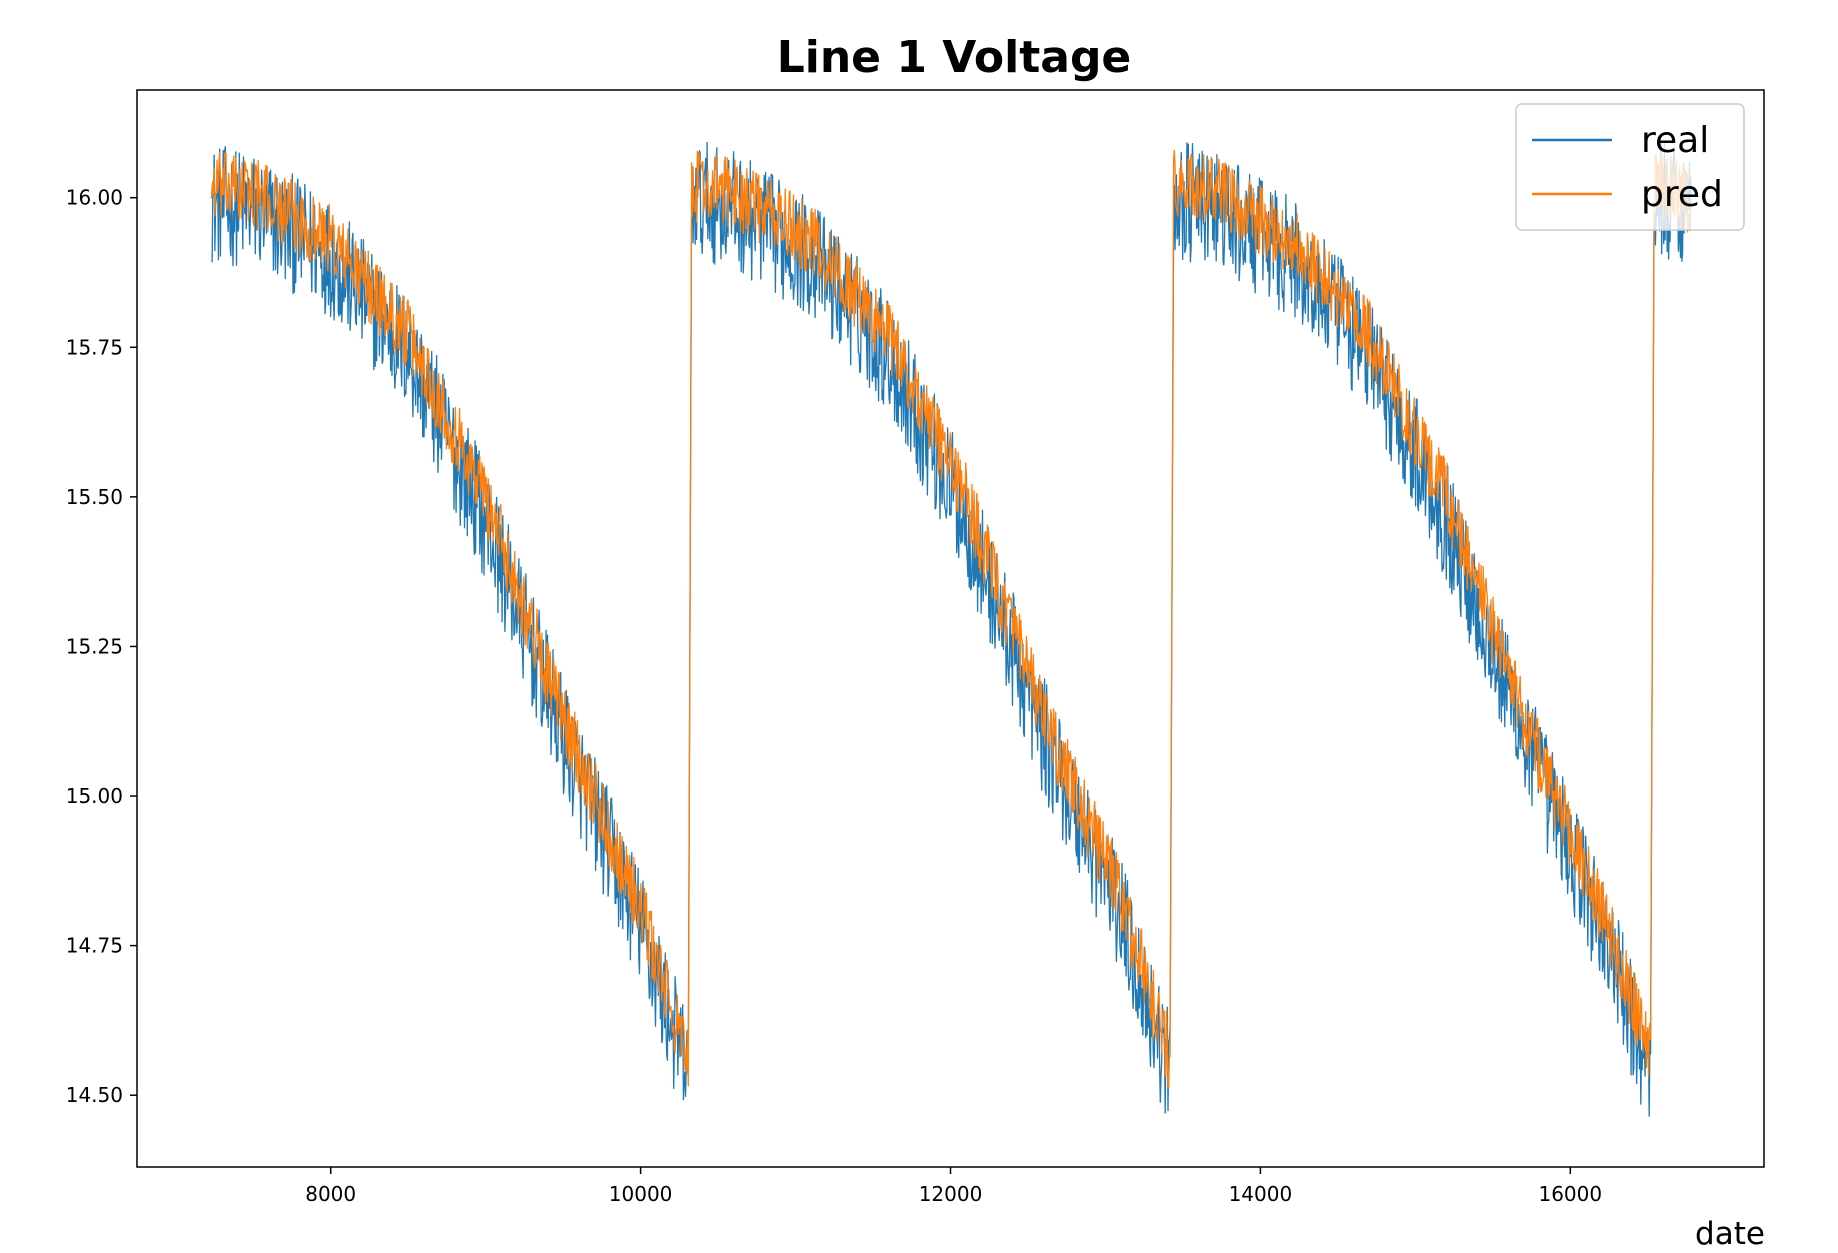 The height and width of the screenshot is (1253, 1838). Describe the element at coordinates (1682, 194) in the screenshot. I see `legend-pred-label: pred` at that location.